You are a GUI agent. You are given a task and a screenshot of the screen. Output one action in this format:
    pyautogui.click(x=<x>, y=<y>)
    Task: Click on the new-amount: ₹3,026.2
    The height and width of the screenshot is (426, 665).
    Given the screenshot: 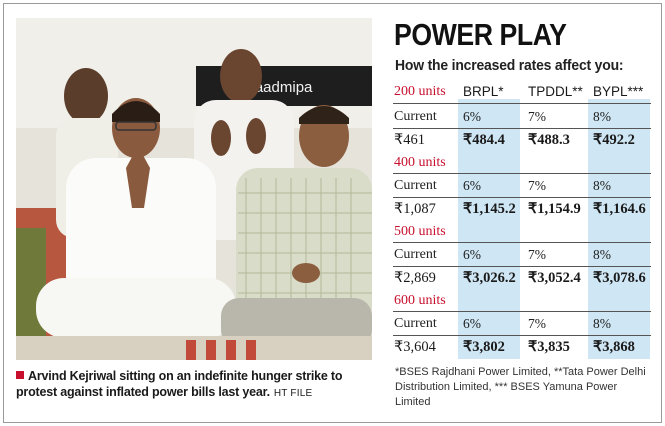 What is the action you would take?
    pyautogui.click(x=489, y=278)
    